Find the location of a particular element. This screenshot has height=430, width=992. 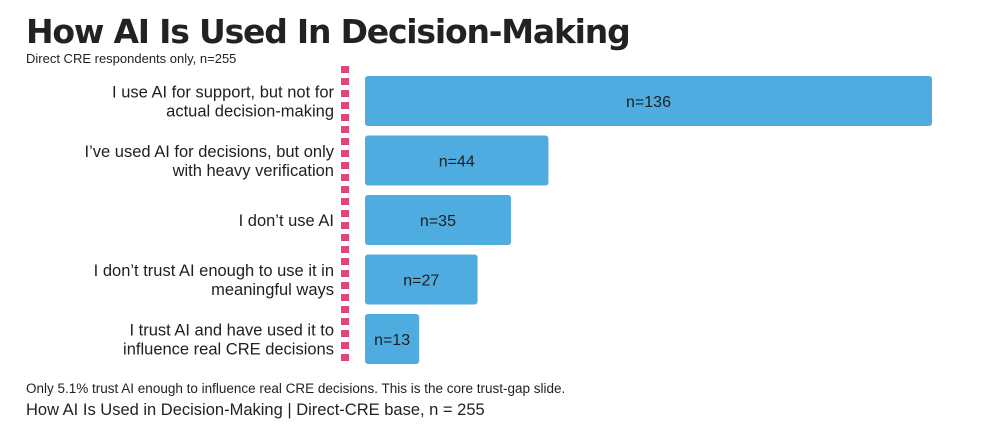

category-label: I use AI for support, but not for is located at coordinates (223, 93).